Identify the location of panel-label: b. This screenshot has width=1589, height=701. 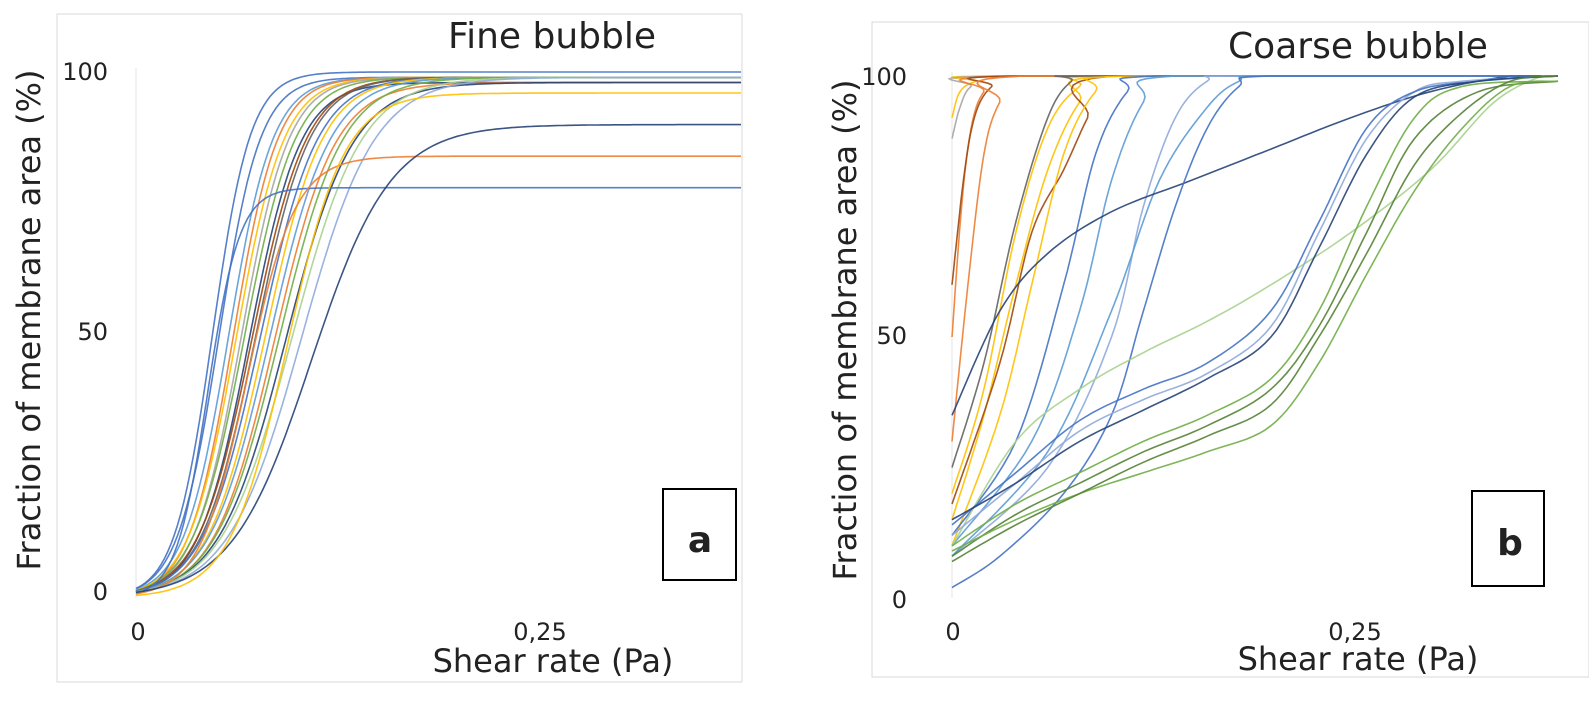
(1510, 543).